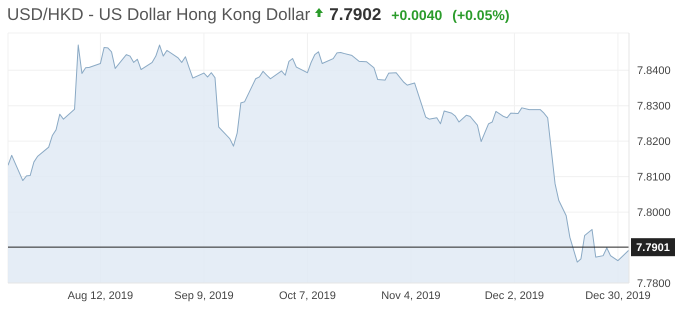 The width and height of the screenshot is (680, 311). I want to click on x-tick-label: Sep 9, 2019, so click(204, 296).